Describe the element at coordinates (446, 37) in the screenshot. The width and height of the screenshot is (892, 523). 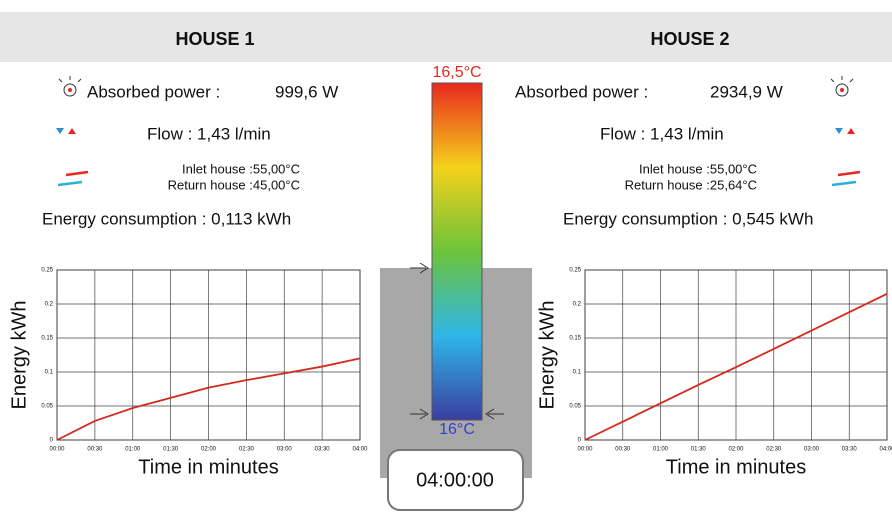
I see `header-bar` at that location.